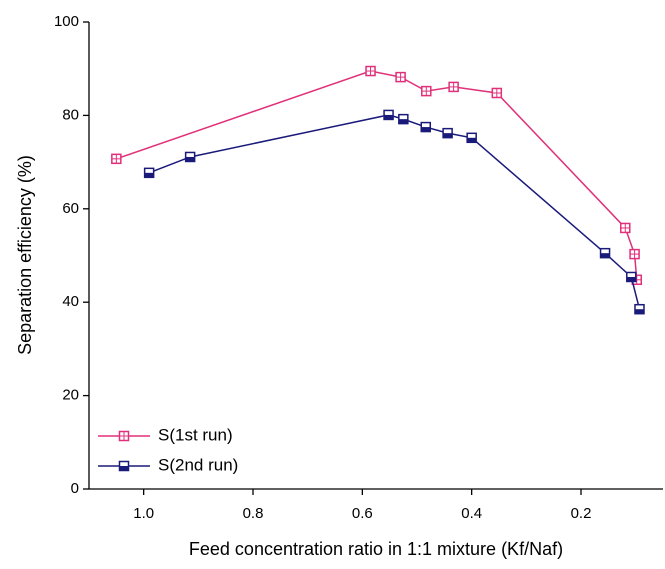  Describe the element at coordinates (195, 434) in the screenshot. I see `legend-label: S(1st run)` at that location.